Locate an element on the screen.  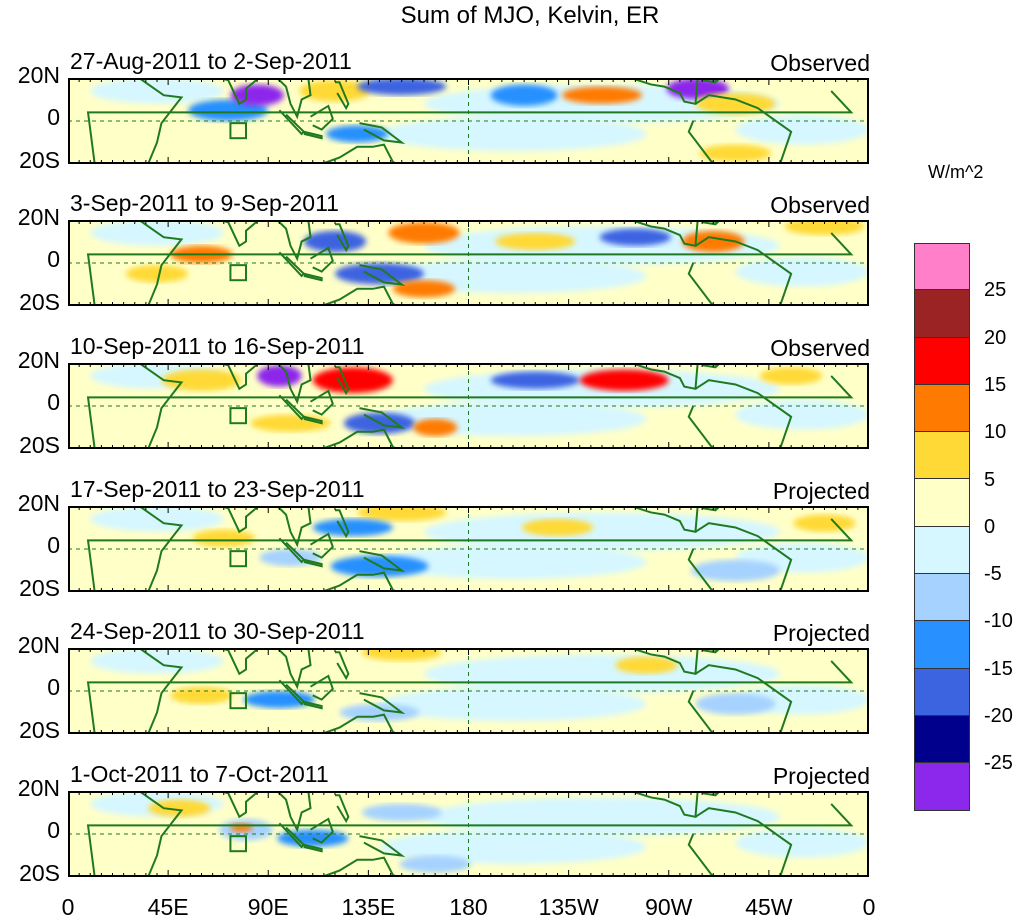
longitude-label: 90W is located at coordinates (669, 907).